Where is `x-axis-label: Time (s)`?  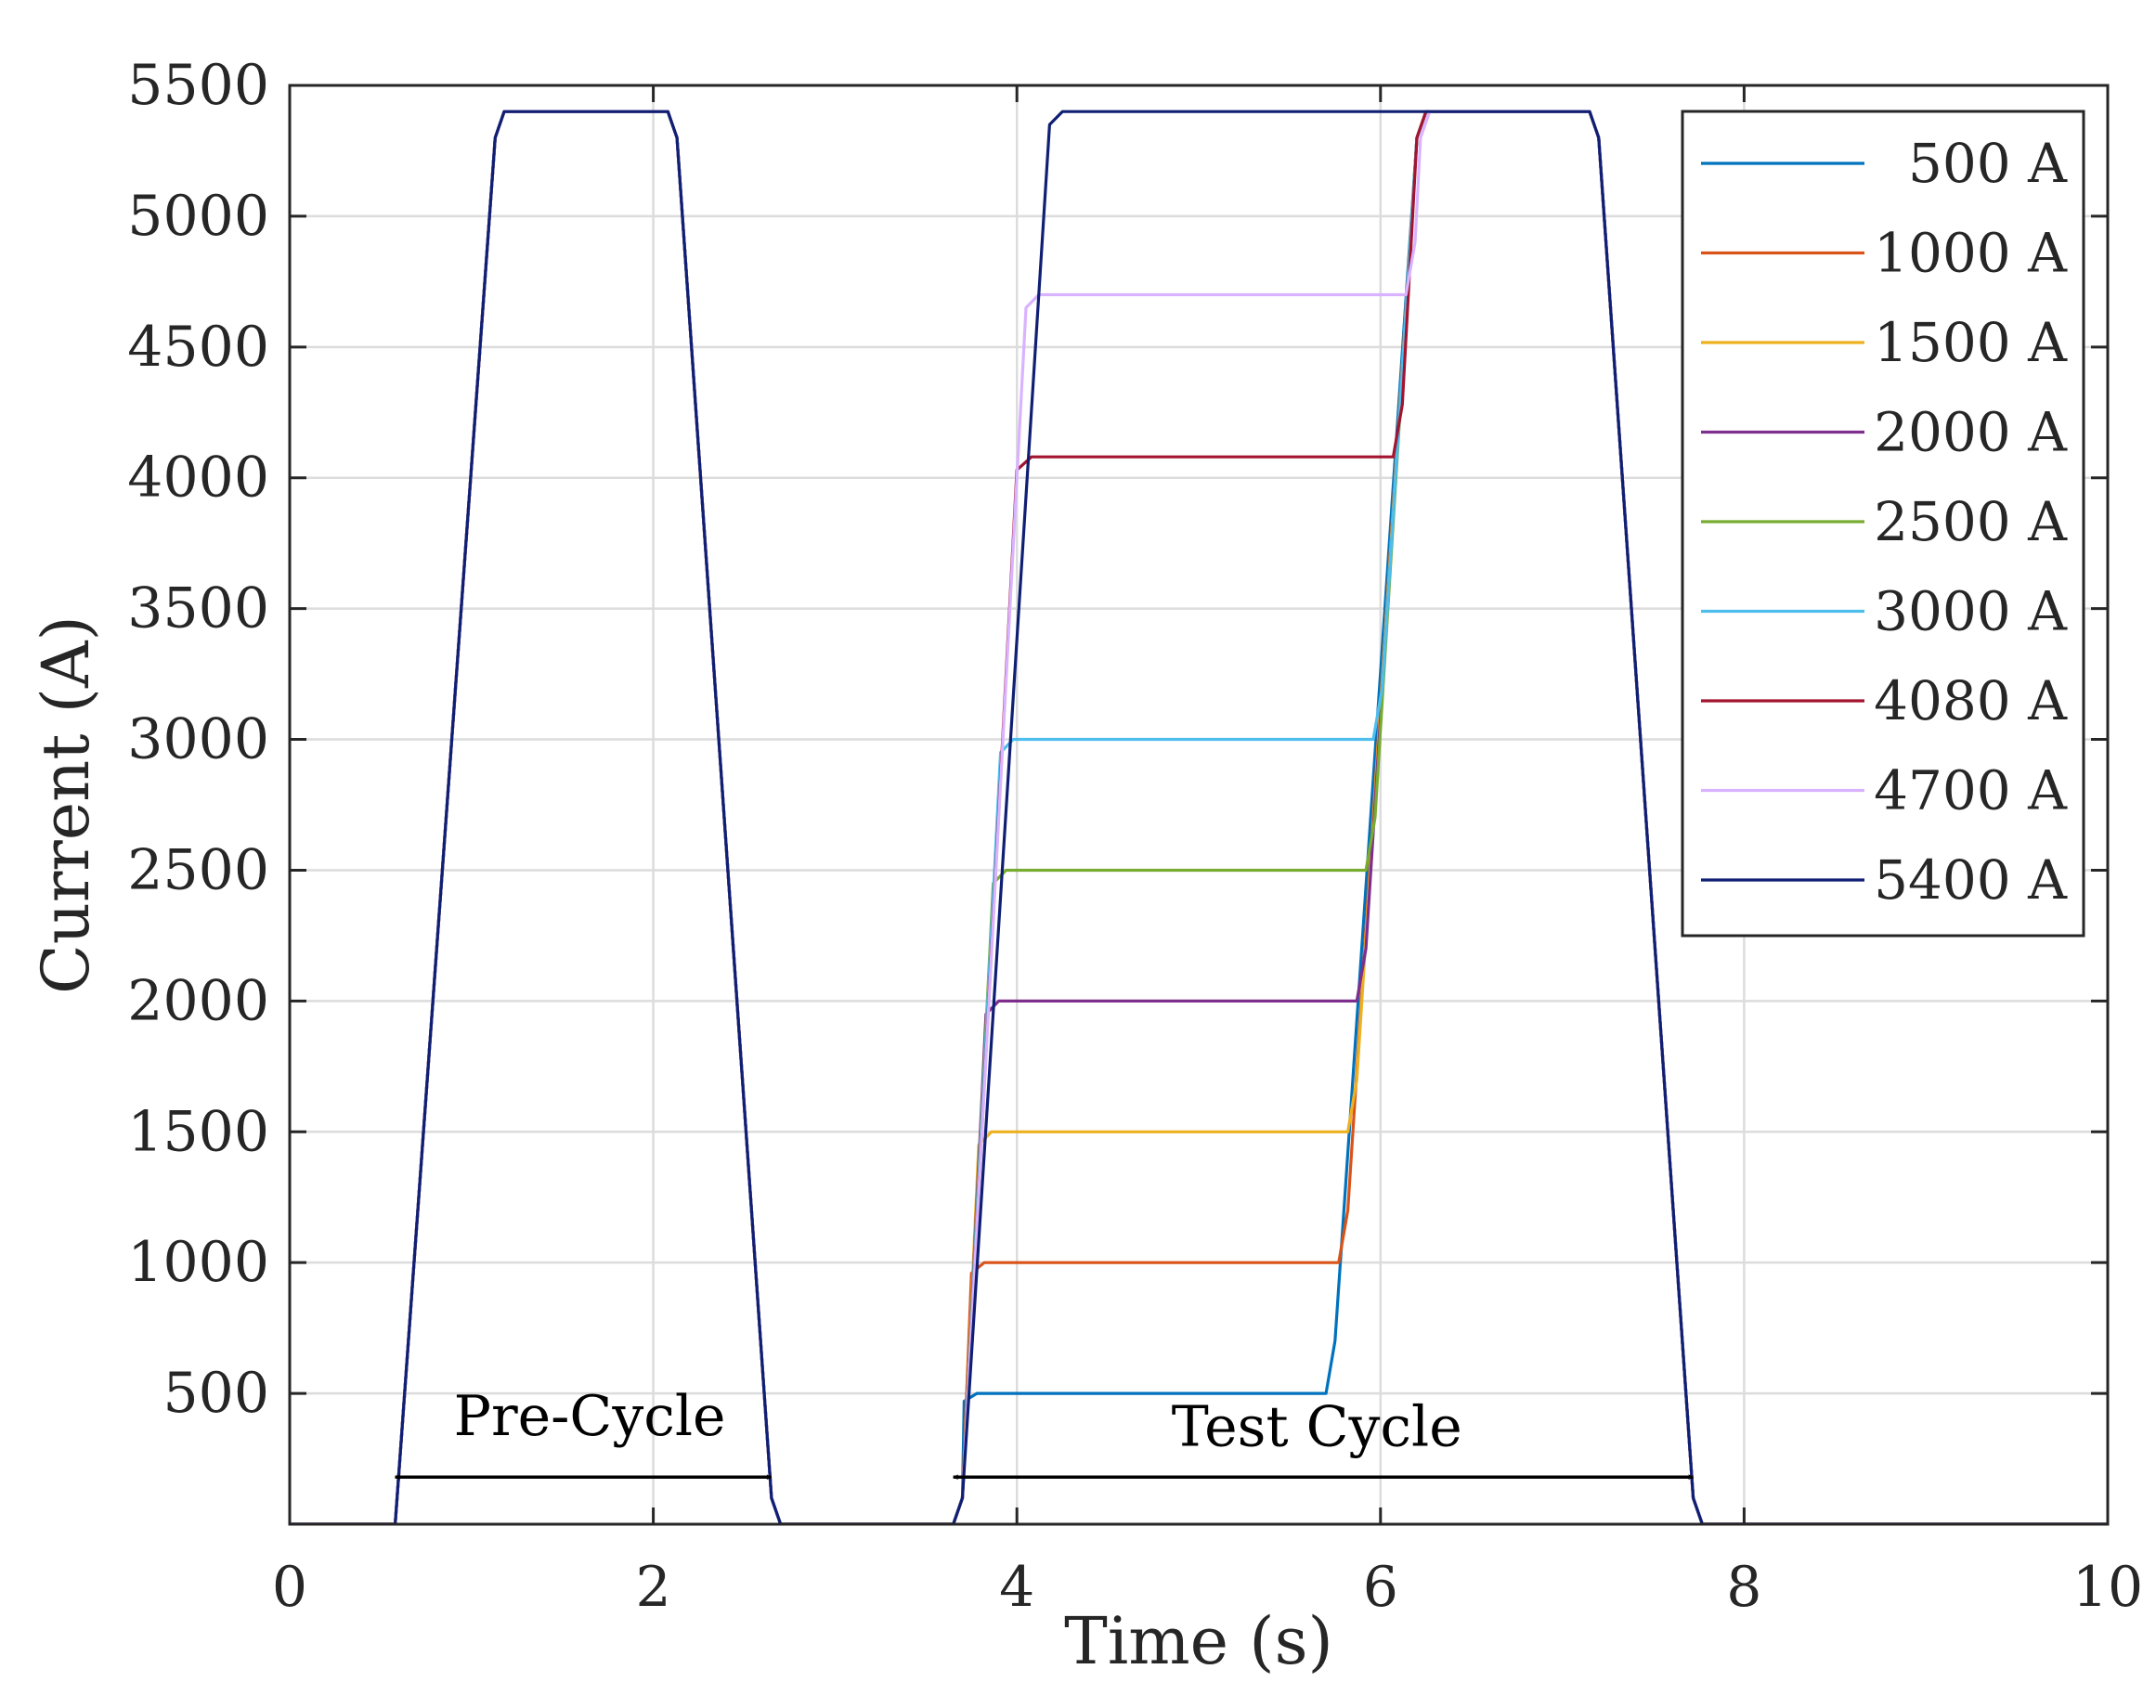 x-axis-label: Time (s) is located at coordinates (1198, 1641).